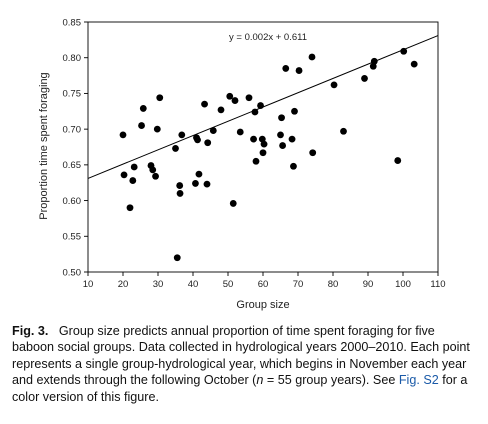  Describe the element at coordinates (88, 284) in the screenshot. I see `x-tick-label: 10` at that location.